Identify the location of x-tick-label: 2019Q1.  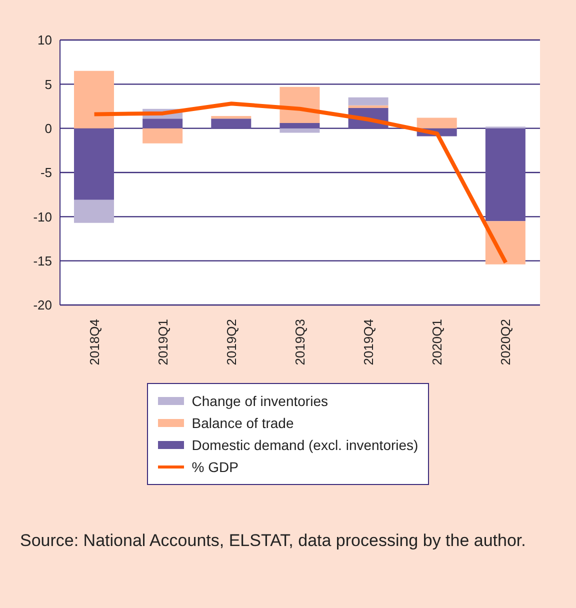
(162, 342).